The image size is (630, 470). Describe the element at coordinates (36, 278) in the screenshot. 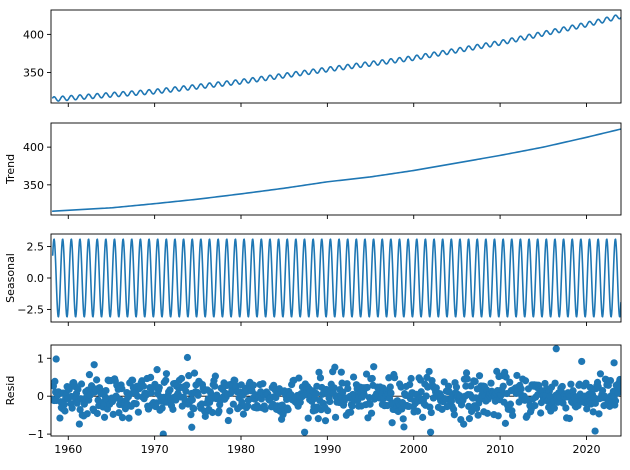

I see `seasonal-y-tick-label: 0.0` at that location.